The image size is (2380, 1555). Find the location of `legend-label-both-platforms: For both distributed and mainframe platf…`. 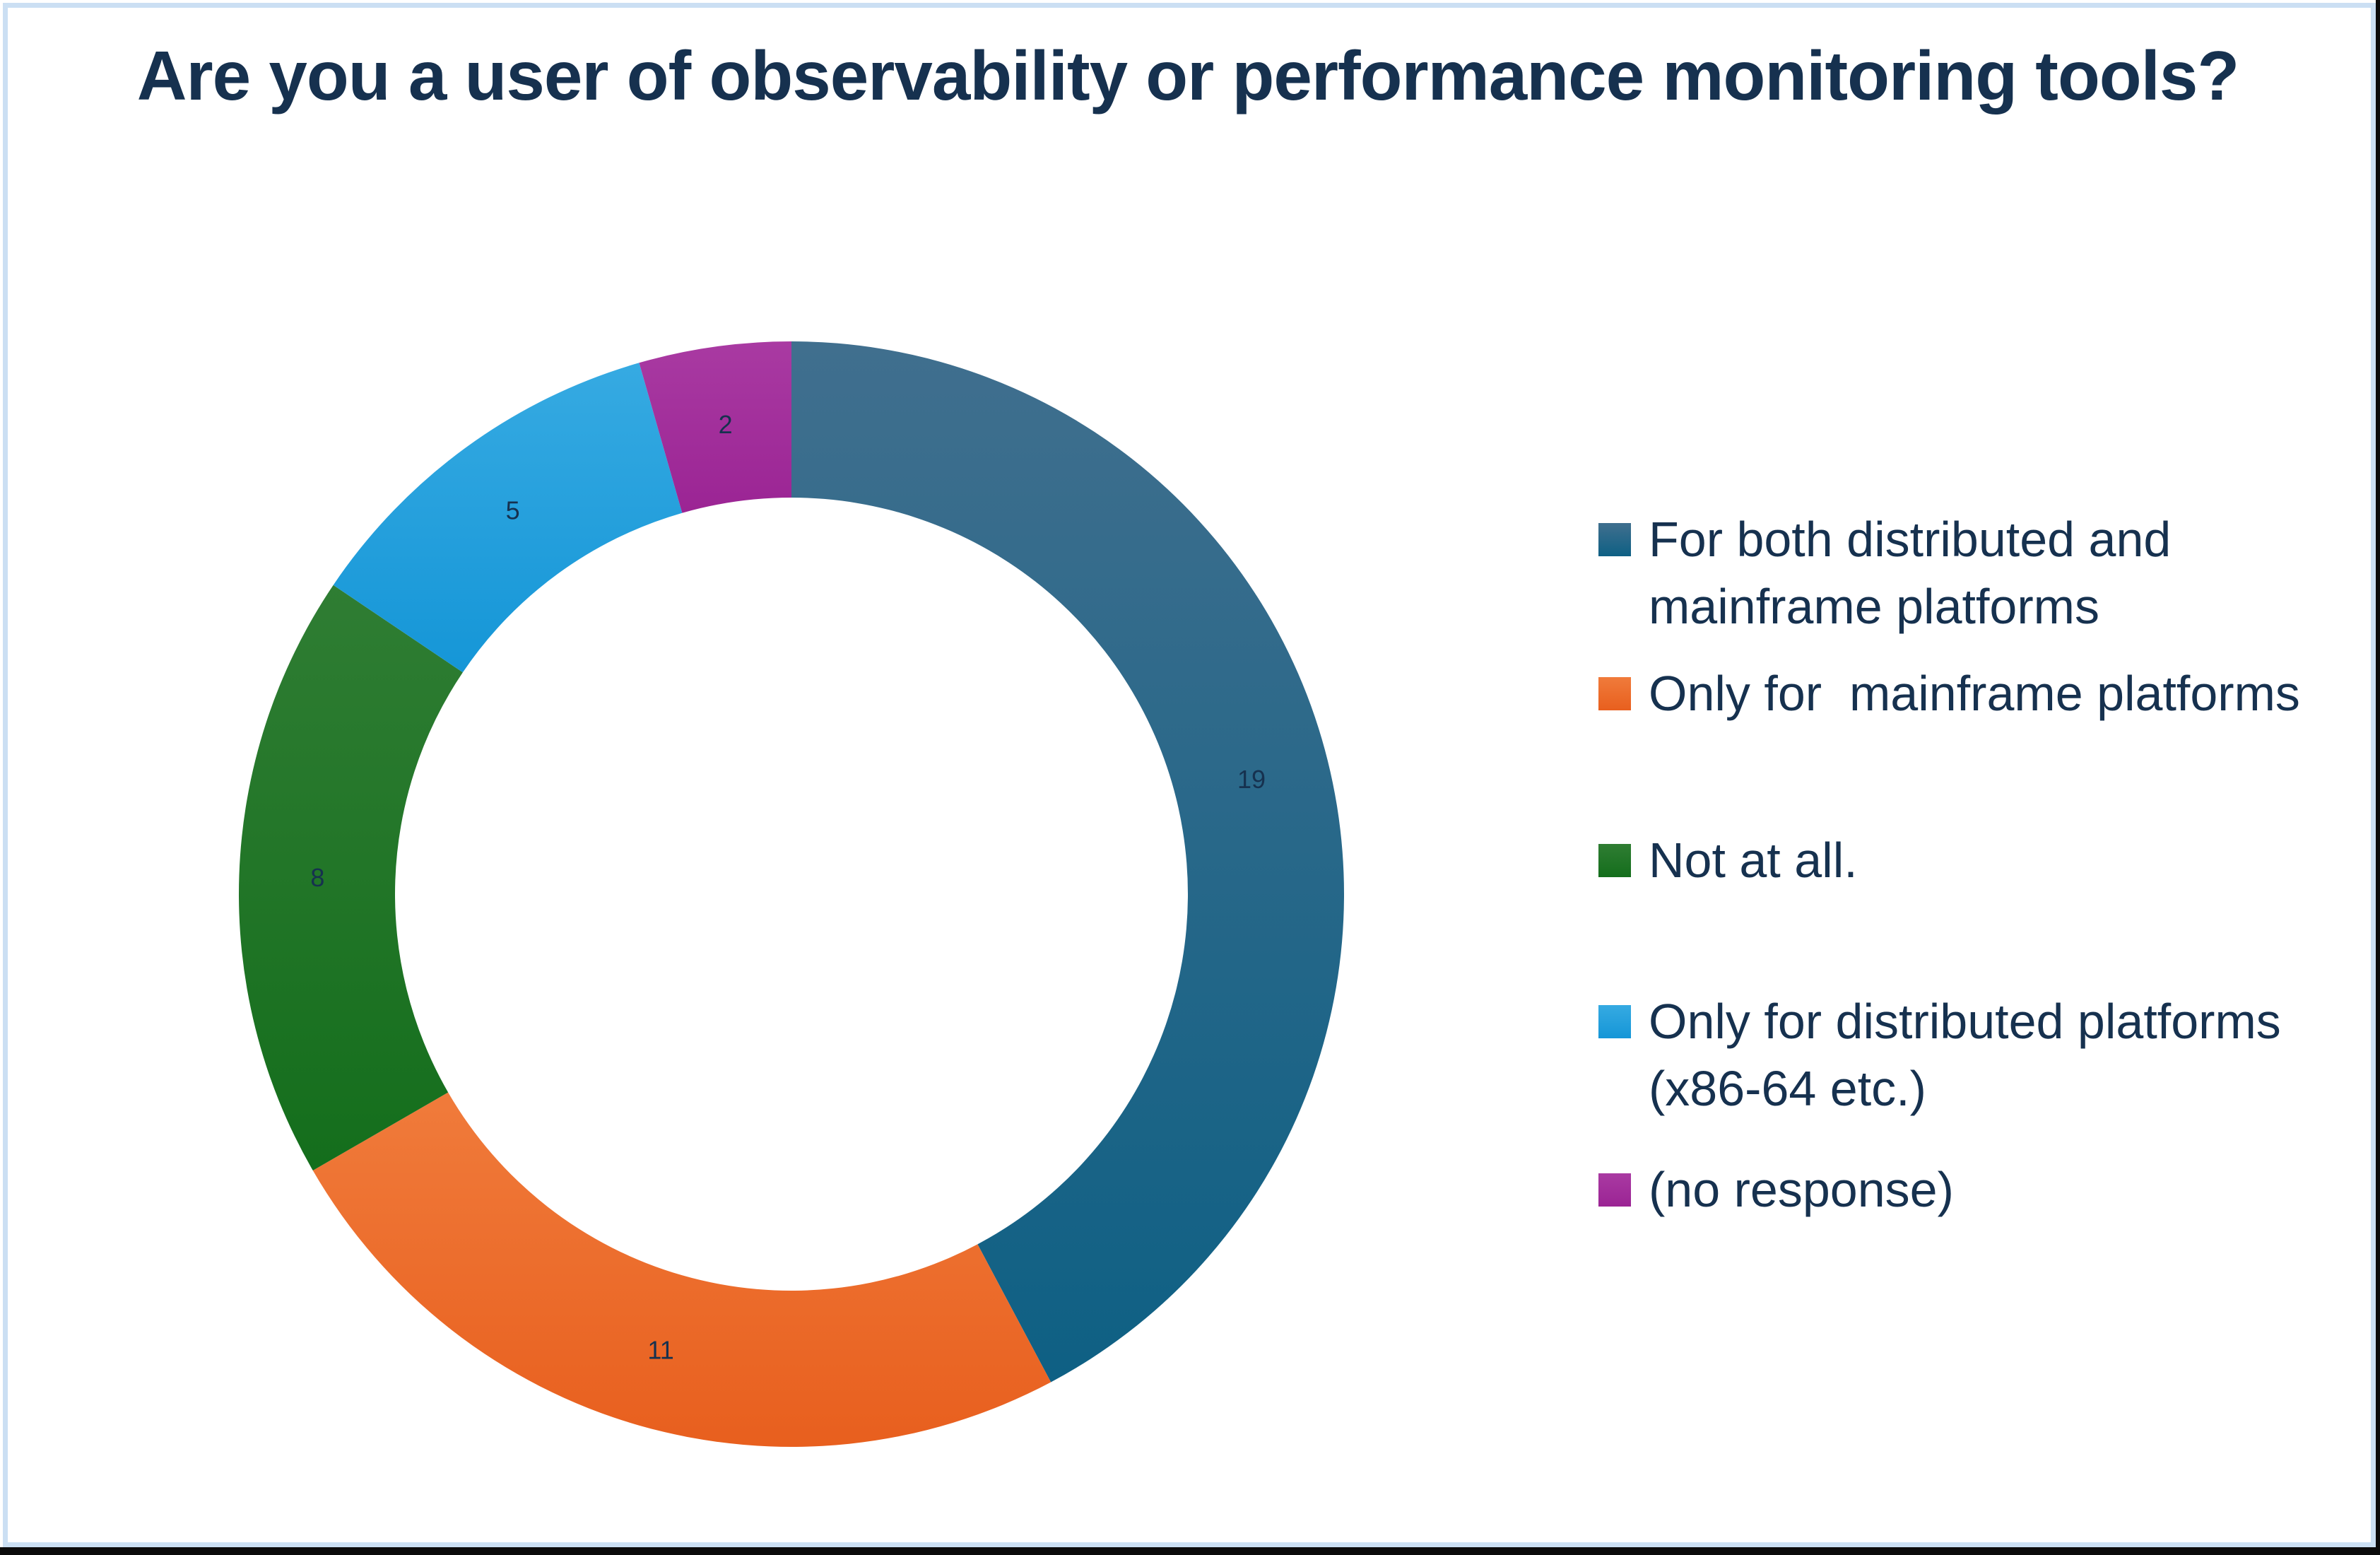

legend-label-both-platforms: For both distributed and mainframe platf… is located at coordinates (1917, 573).